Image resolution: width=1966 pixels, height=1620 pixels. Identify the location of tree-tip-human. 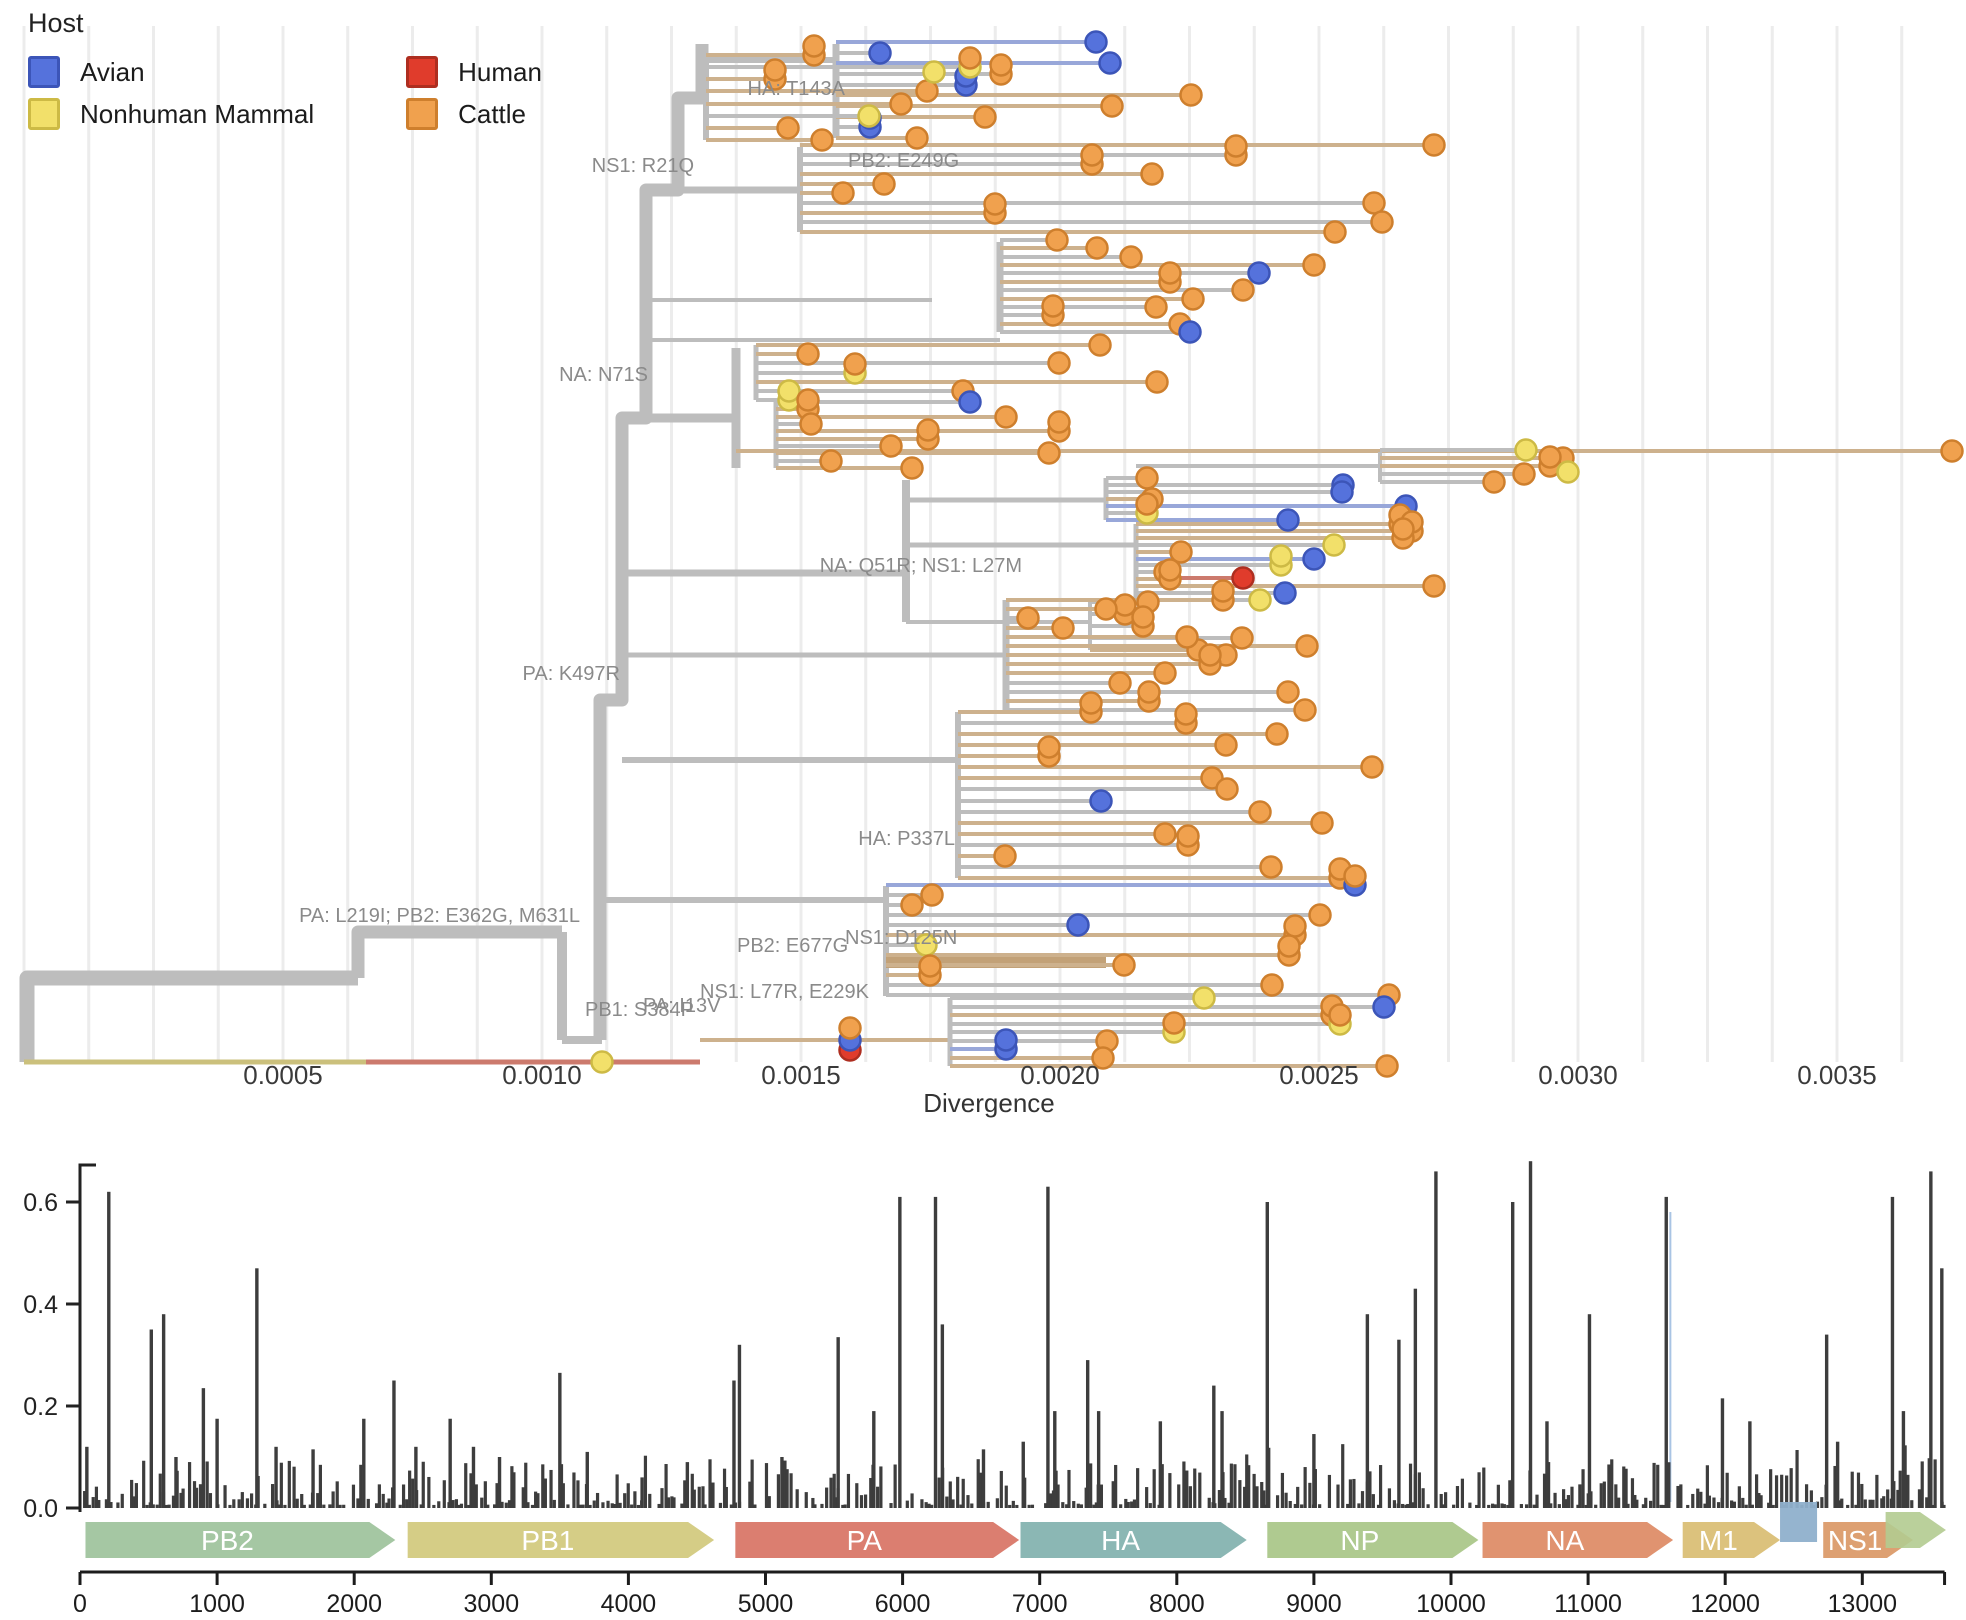
(1243, 578).